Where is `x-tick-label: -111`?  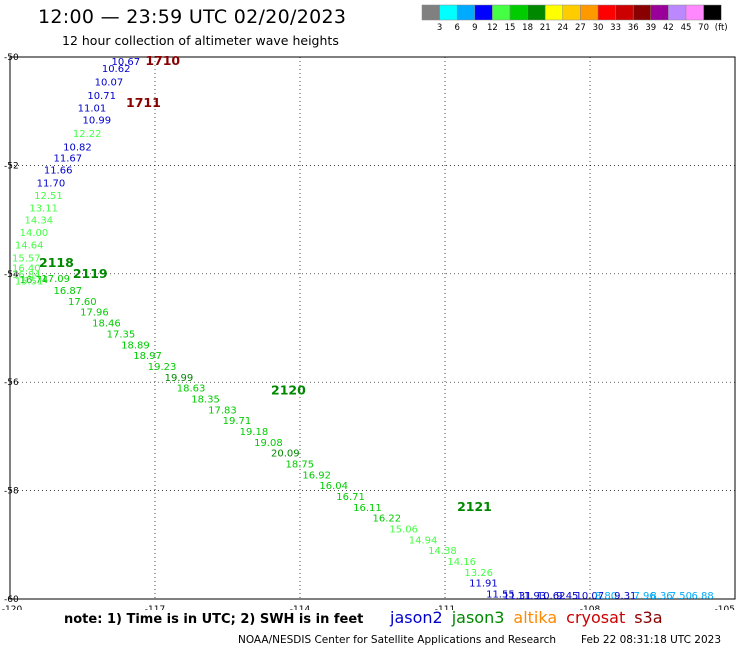
x-tick-label: -111 is located at coordinates (445, 607).